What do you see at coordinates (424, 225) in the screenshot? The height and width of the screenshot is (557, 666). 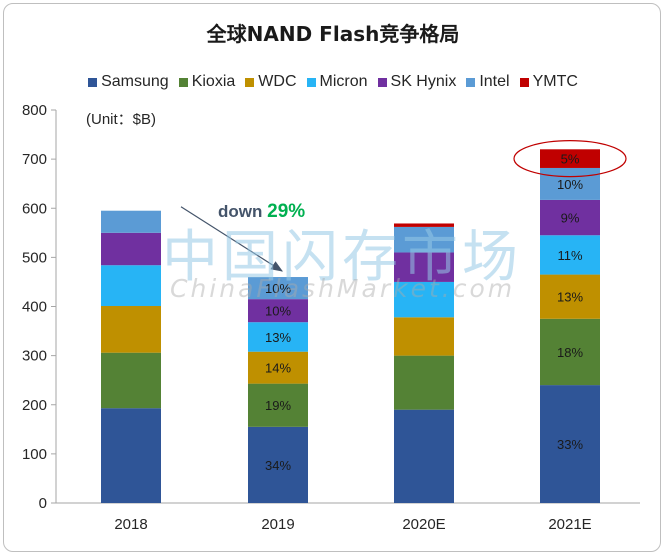 I see `bar-ymtc-2020e` at bounding box center [424, 225].